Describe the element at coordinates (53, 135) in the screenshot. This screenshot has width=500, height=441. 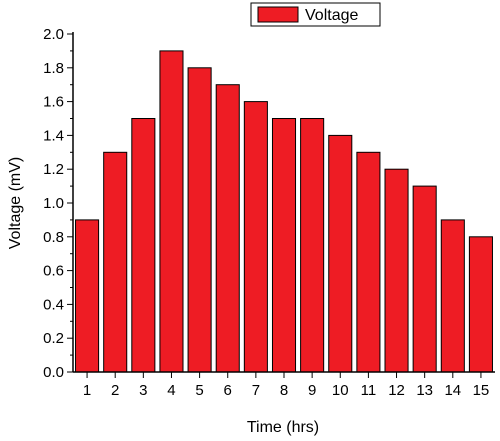
I see `y-tick-label: 1.4` at that location.